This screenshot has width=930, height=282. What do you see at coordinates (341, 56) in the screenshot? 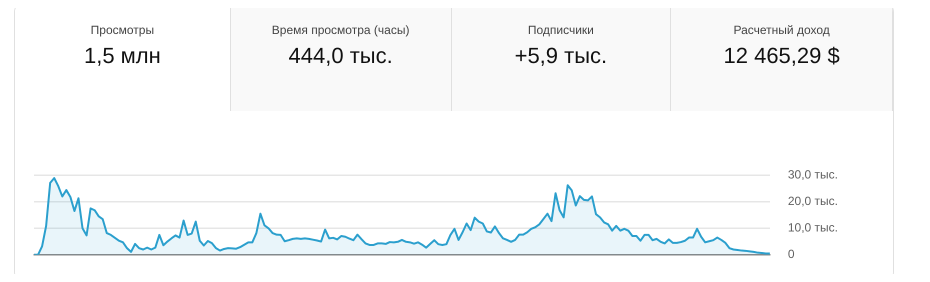
I see `text: 444,0 тыс.` at bounding box center [341, 56].